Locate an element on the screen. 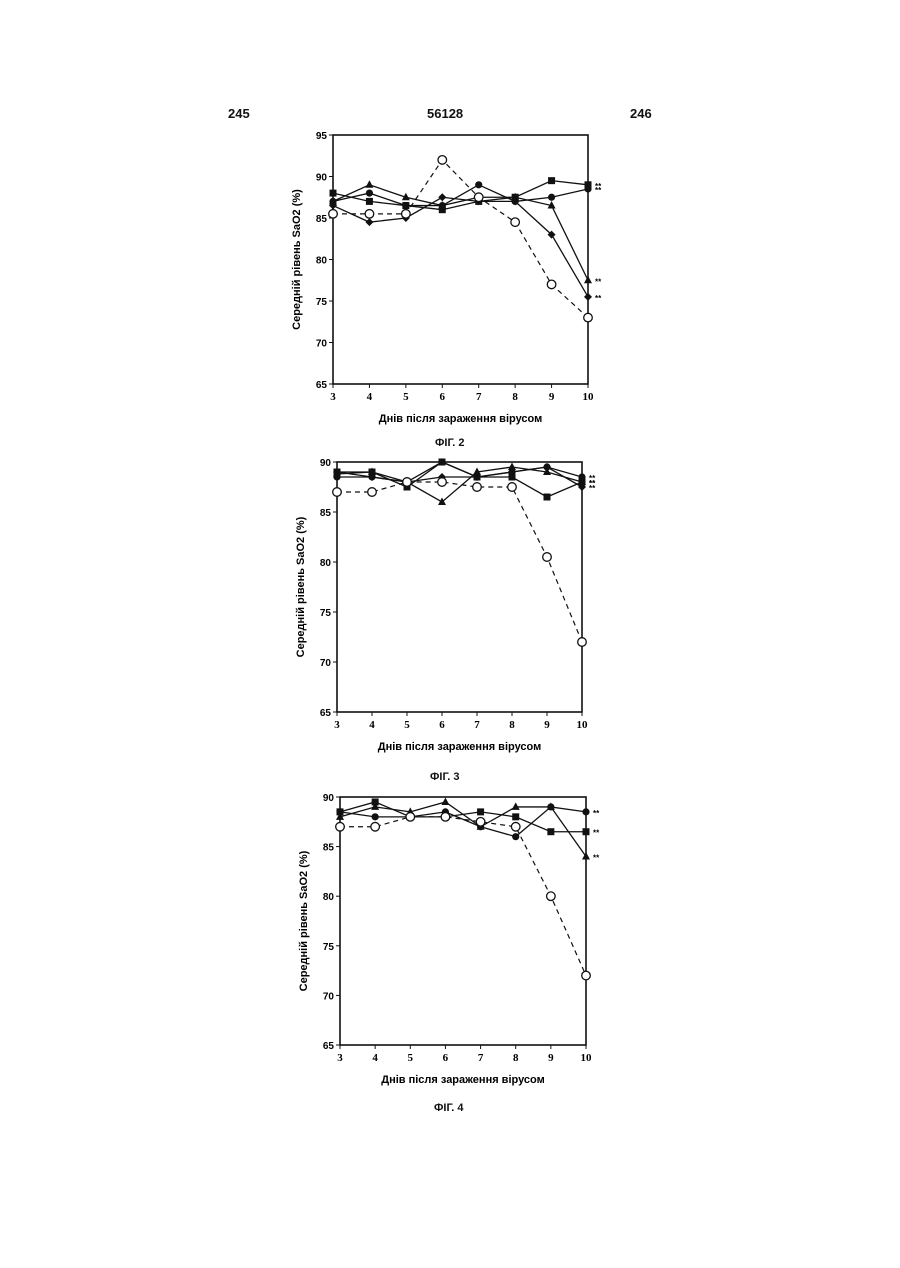  x-axis-label: Днів після зараження вірусом is located at coordinates (463, 1080).